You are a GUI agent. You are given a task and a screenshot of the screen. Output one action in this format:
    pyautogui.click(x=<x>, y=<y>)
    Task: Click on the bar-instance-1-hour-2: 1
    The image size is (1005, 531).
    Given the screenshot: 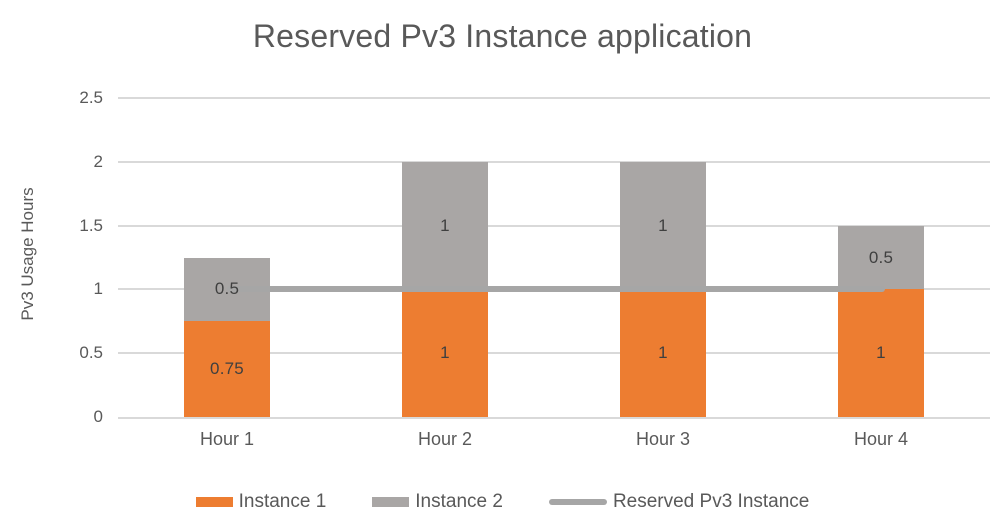 What is the action you would take?
    pyautogui.click(x=445, y=353)
    